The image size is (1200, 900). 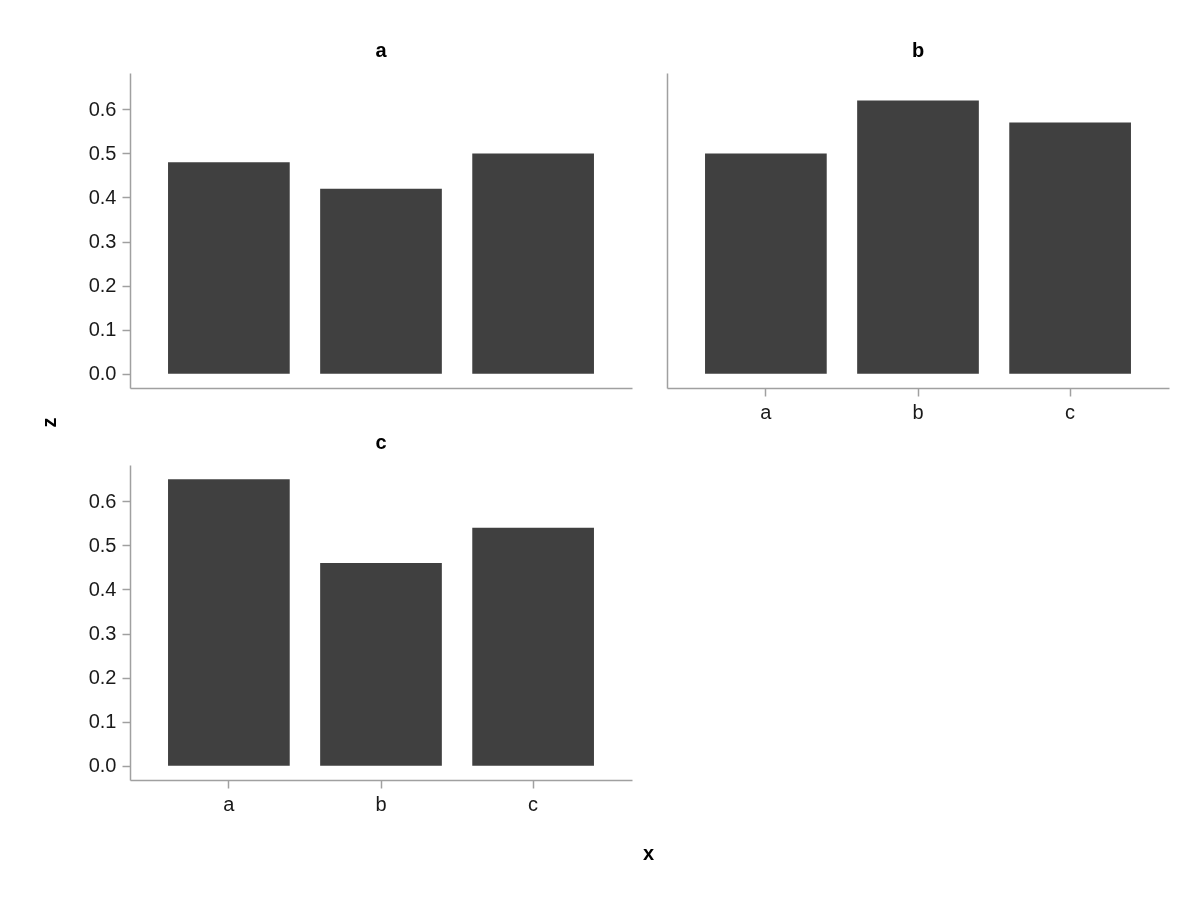 I want to click on y-axis-title: z, so click(x=49, y=422).